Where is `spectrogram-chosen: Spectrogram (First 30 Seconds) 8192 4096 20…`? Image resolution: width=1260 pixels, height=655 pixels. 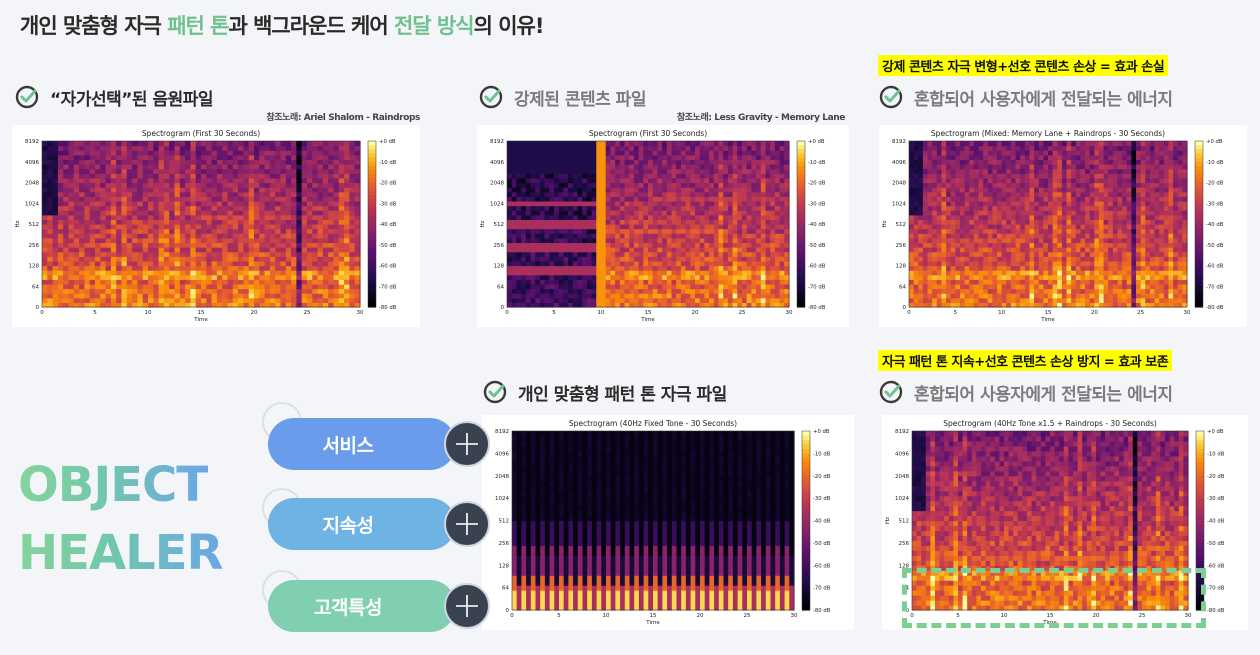 spectrogram-chosen: Spectrogram (First 30 Seconds) 8192 4096 20… is located at coordinates (216, 226).